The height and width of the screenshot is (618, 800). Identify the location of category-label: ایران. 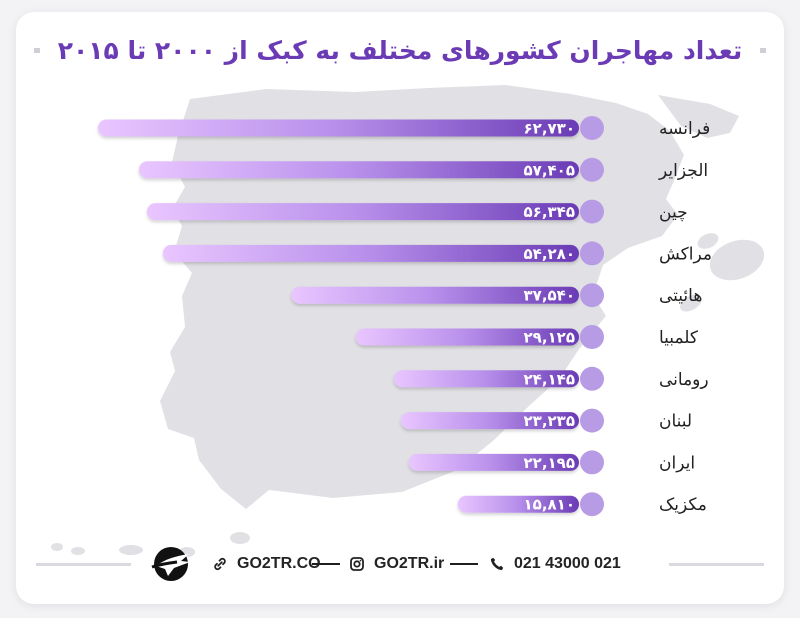
(677, 463).